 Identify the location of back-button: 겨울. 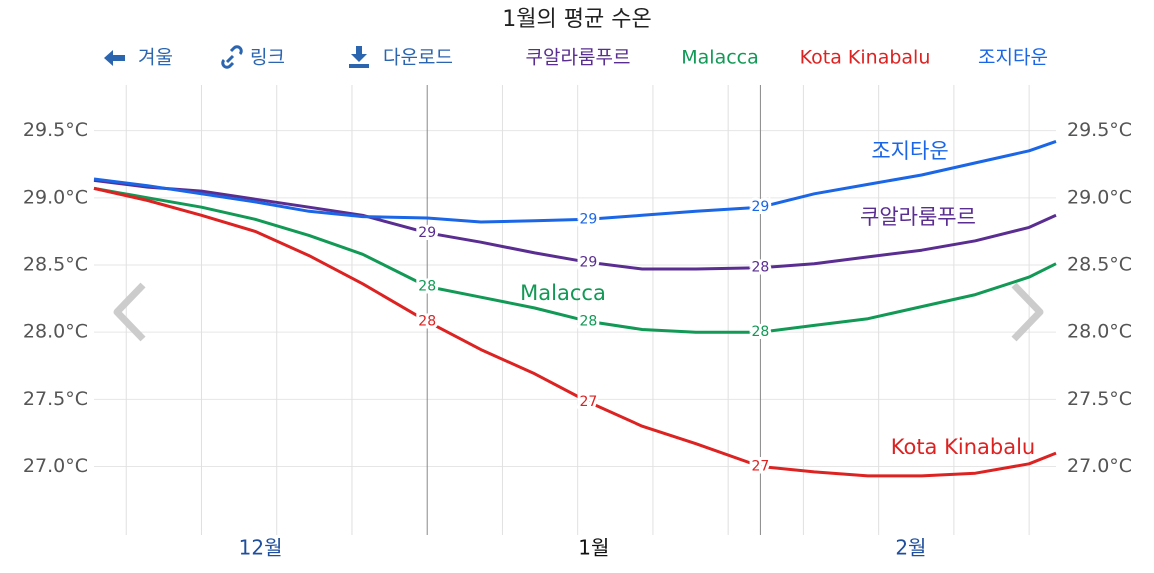
(138, 58).